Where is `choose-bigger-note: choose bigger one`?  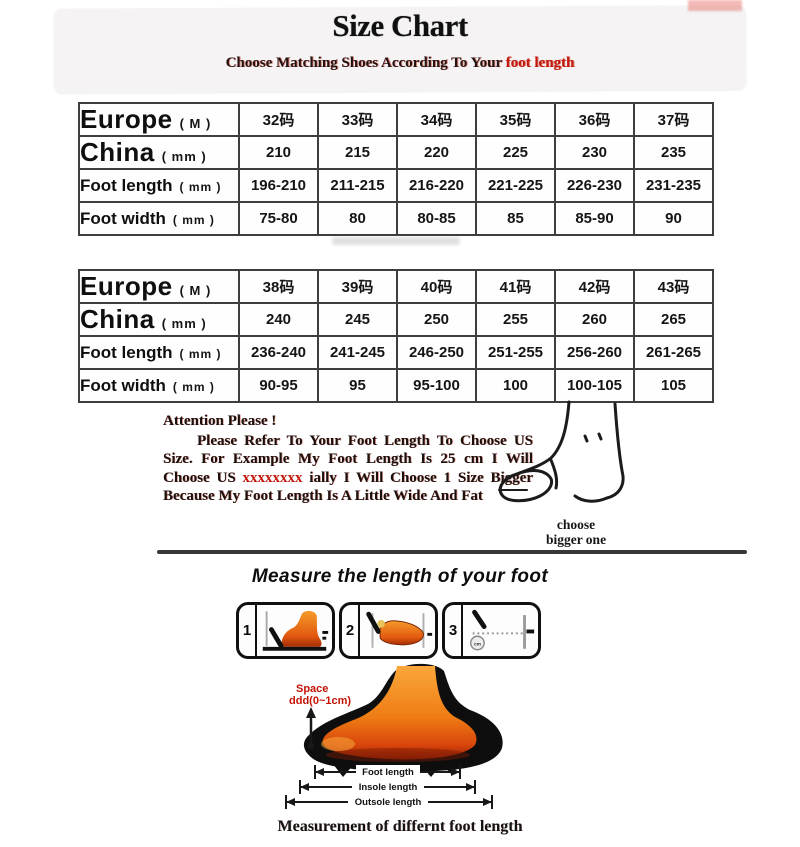 choose-bigger-note: choose bigger one is located at coordinates (576, 532).